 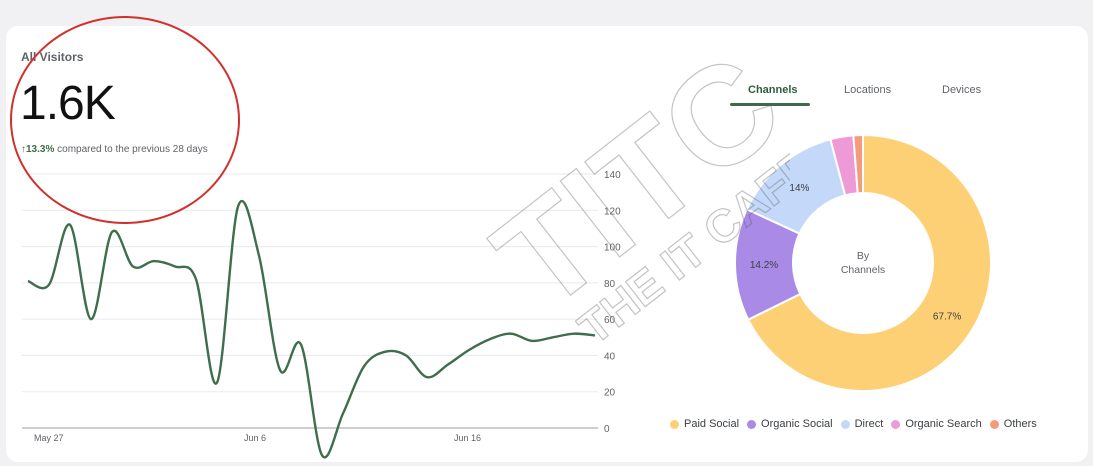 What do you see at coordinates (467, 438) in the screenshot?
I see `x-tick-label: Jun 16` at bounding box center [467, 438].